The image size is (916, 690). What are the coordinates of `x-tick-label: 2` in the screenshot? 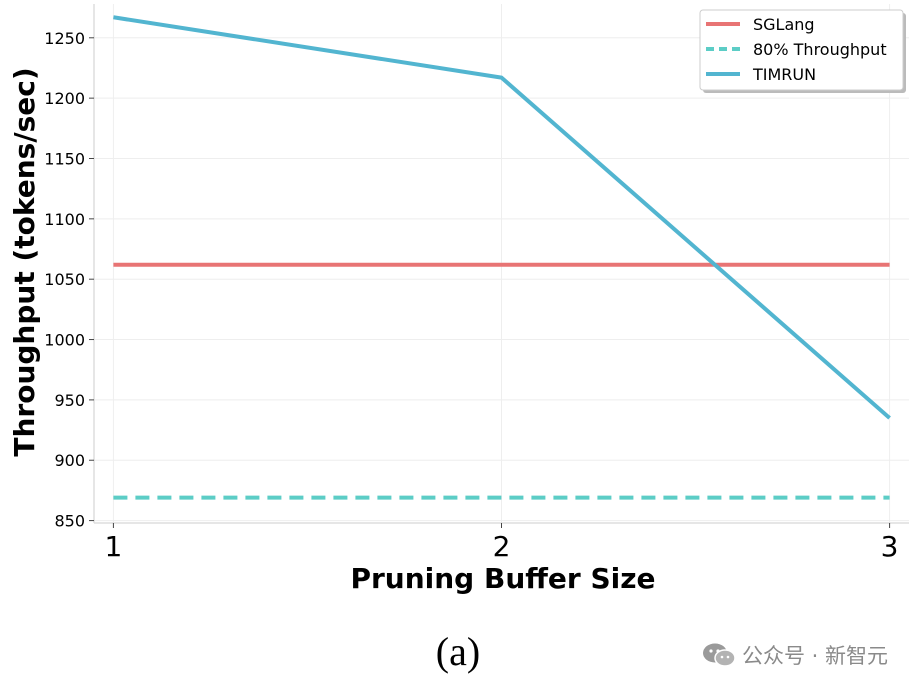 It's located at (502, 546).